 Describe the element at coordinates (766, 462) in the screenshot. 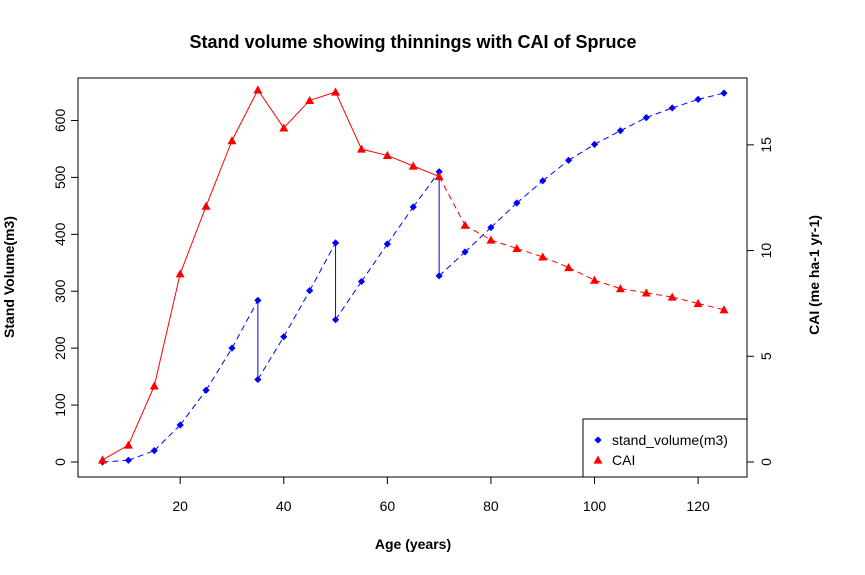

I see `y2-tick-label: 0` at that location.